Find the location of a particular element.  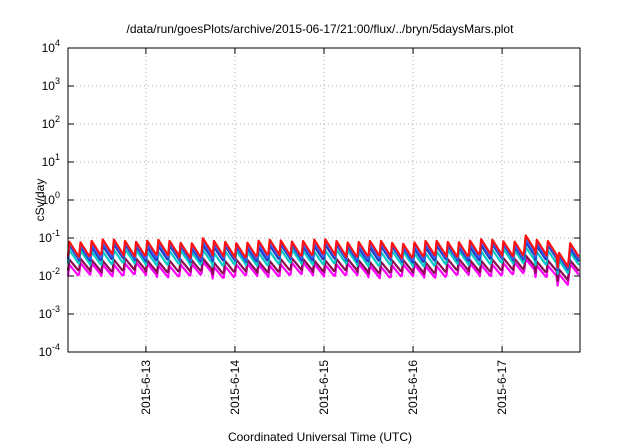

x-axis-label: Coordinated Universal Time (UTC) is located at coordinates (320, 437).